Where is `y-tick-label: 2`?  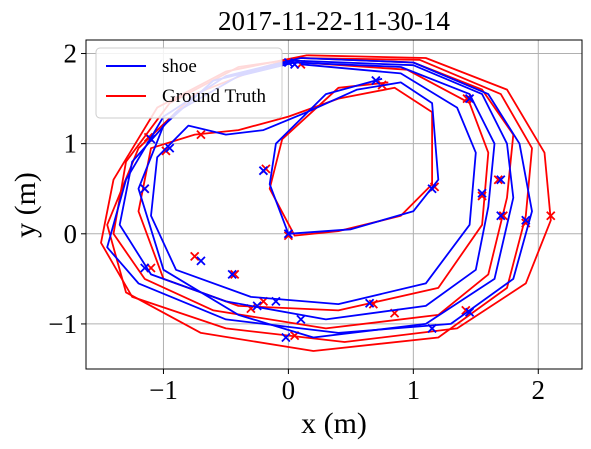
y-tick-label: 2 is located at coordinates (71, 54).